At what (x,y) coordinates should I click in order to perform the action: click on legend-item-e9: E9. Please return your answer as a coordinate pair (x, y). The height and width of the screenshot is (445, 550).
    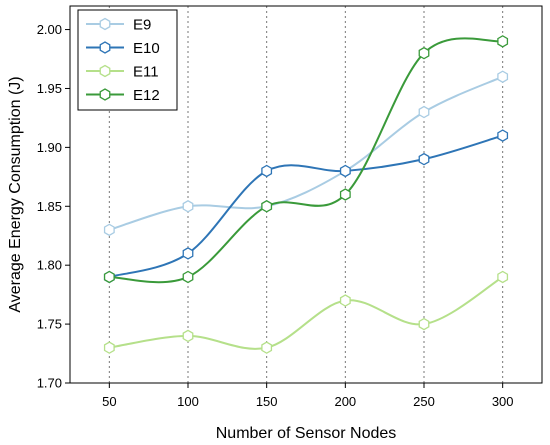
    Looking at the image, I should click on (118, 25).